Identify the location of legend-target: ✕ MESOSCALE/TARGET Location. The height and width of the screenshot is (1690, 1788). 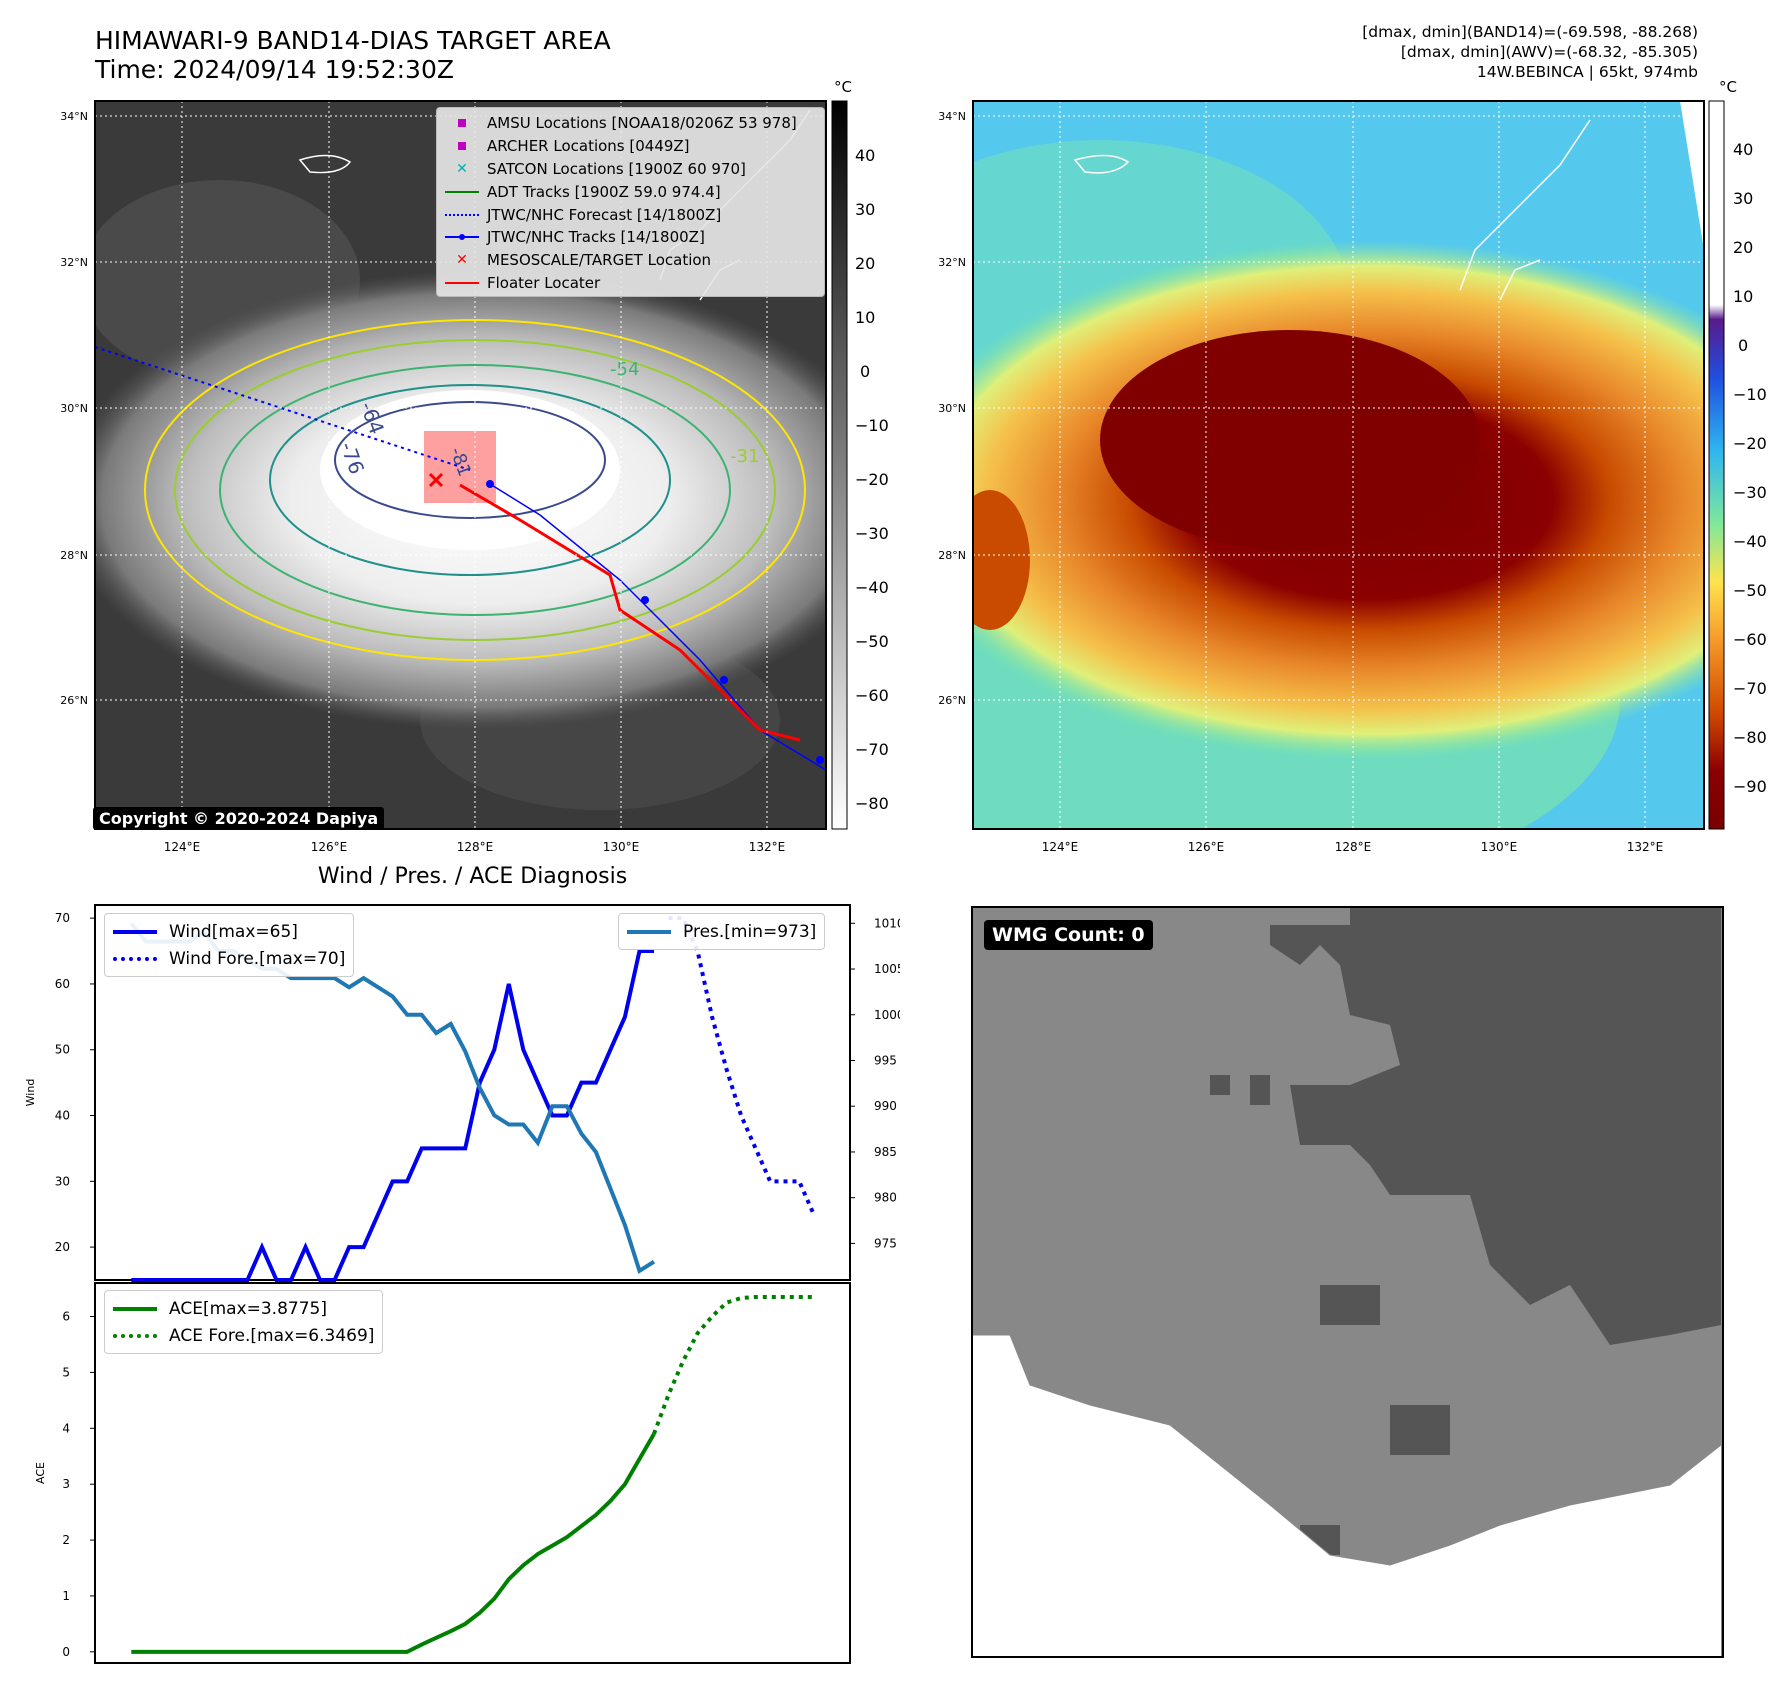
(584, 260).